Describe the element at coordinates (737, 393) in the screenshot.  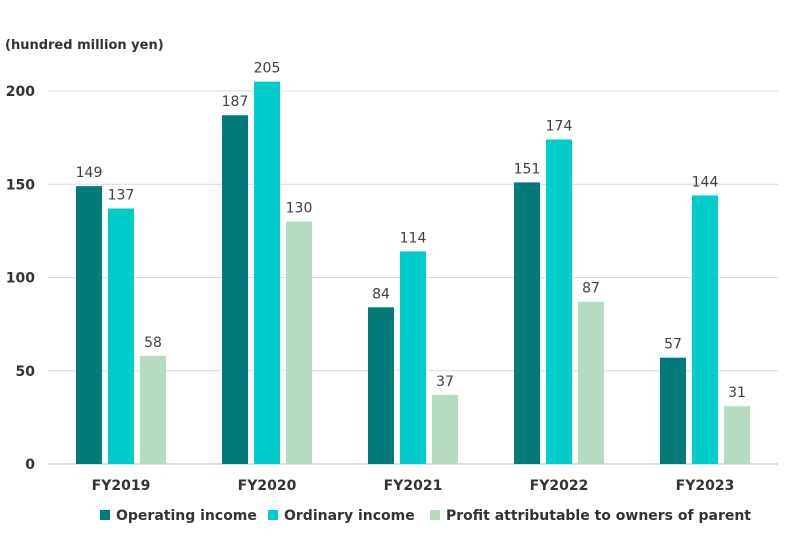
I see `data-label: 31` at that location.